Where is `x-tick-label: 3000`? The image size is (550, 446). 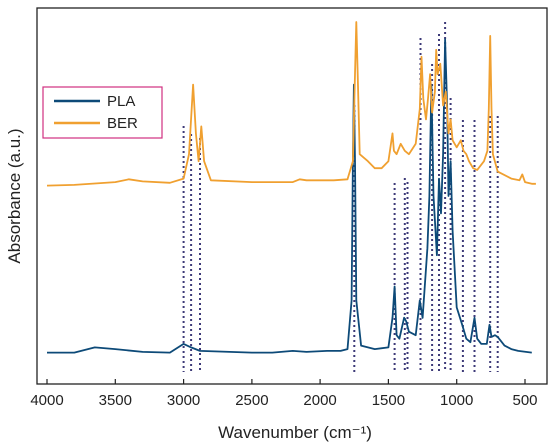
x-tick-label: 3000 is located at coordinates (183, 400).